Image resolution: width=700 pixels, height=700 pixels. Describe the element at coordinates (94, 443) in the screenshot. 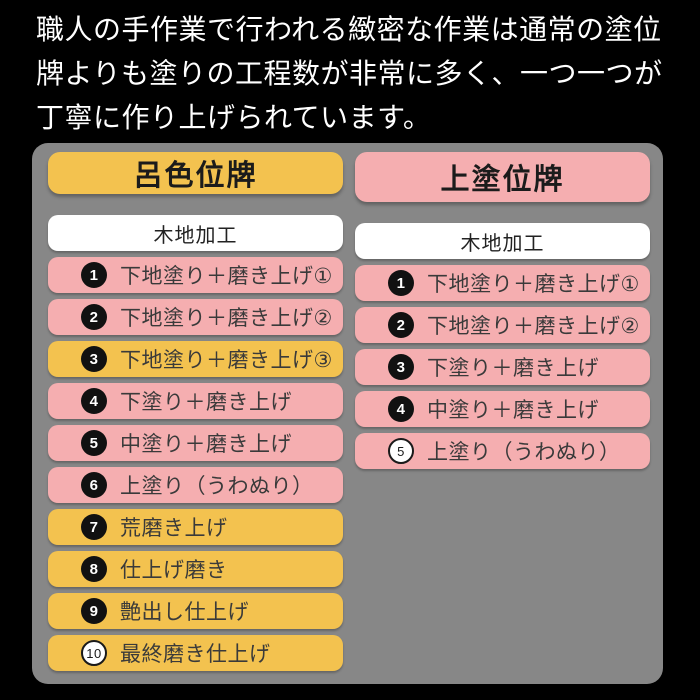

I see `step-number-badge: 5` at that location.